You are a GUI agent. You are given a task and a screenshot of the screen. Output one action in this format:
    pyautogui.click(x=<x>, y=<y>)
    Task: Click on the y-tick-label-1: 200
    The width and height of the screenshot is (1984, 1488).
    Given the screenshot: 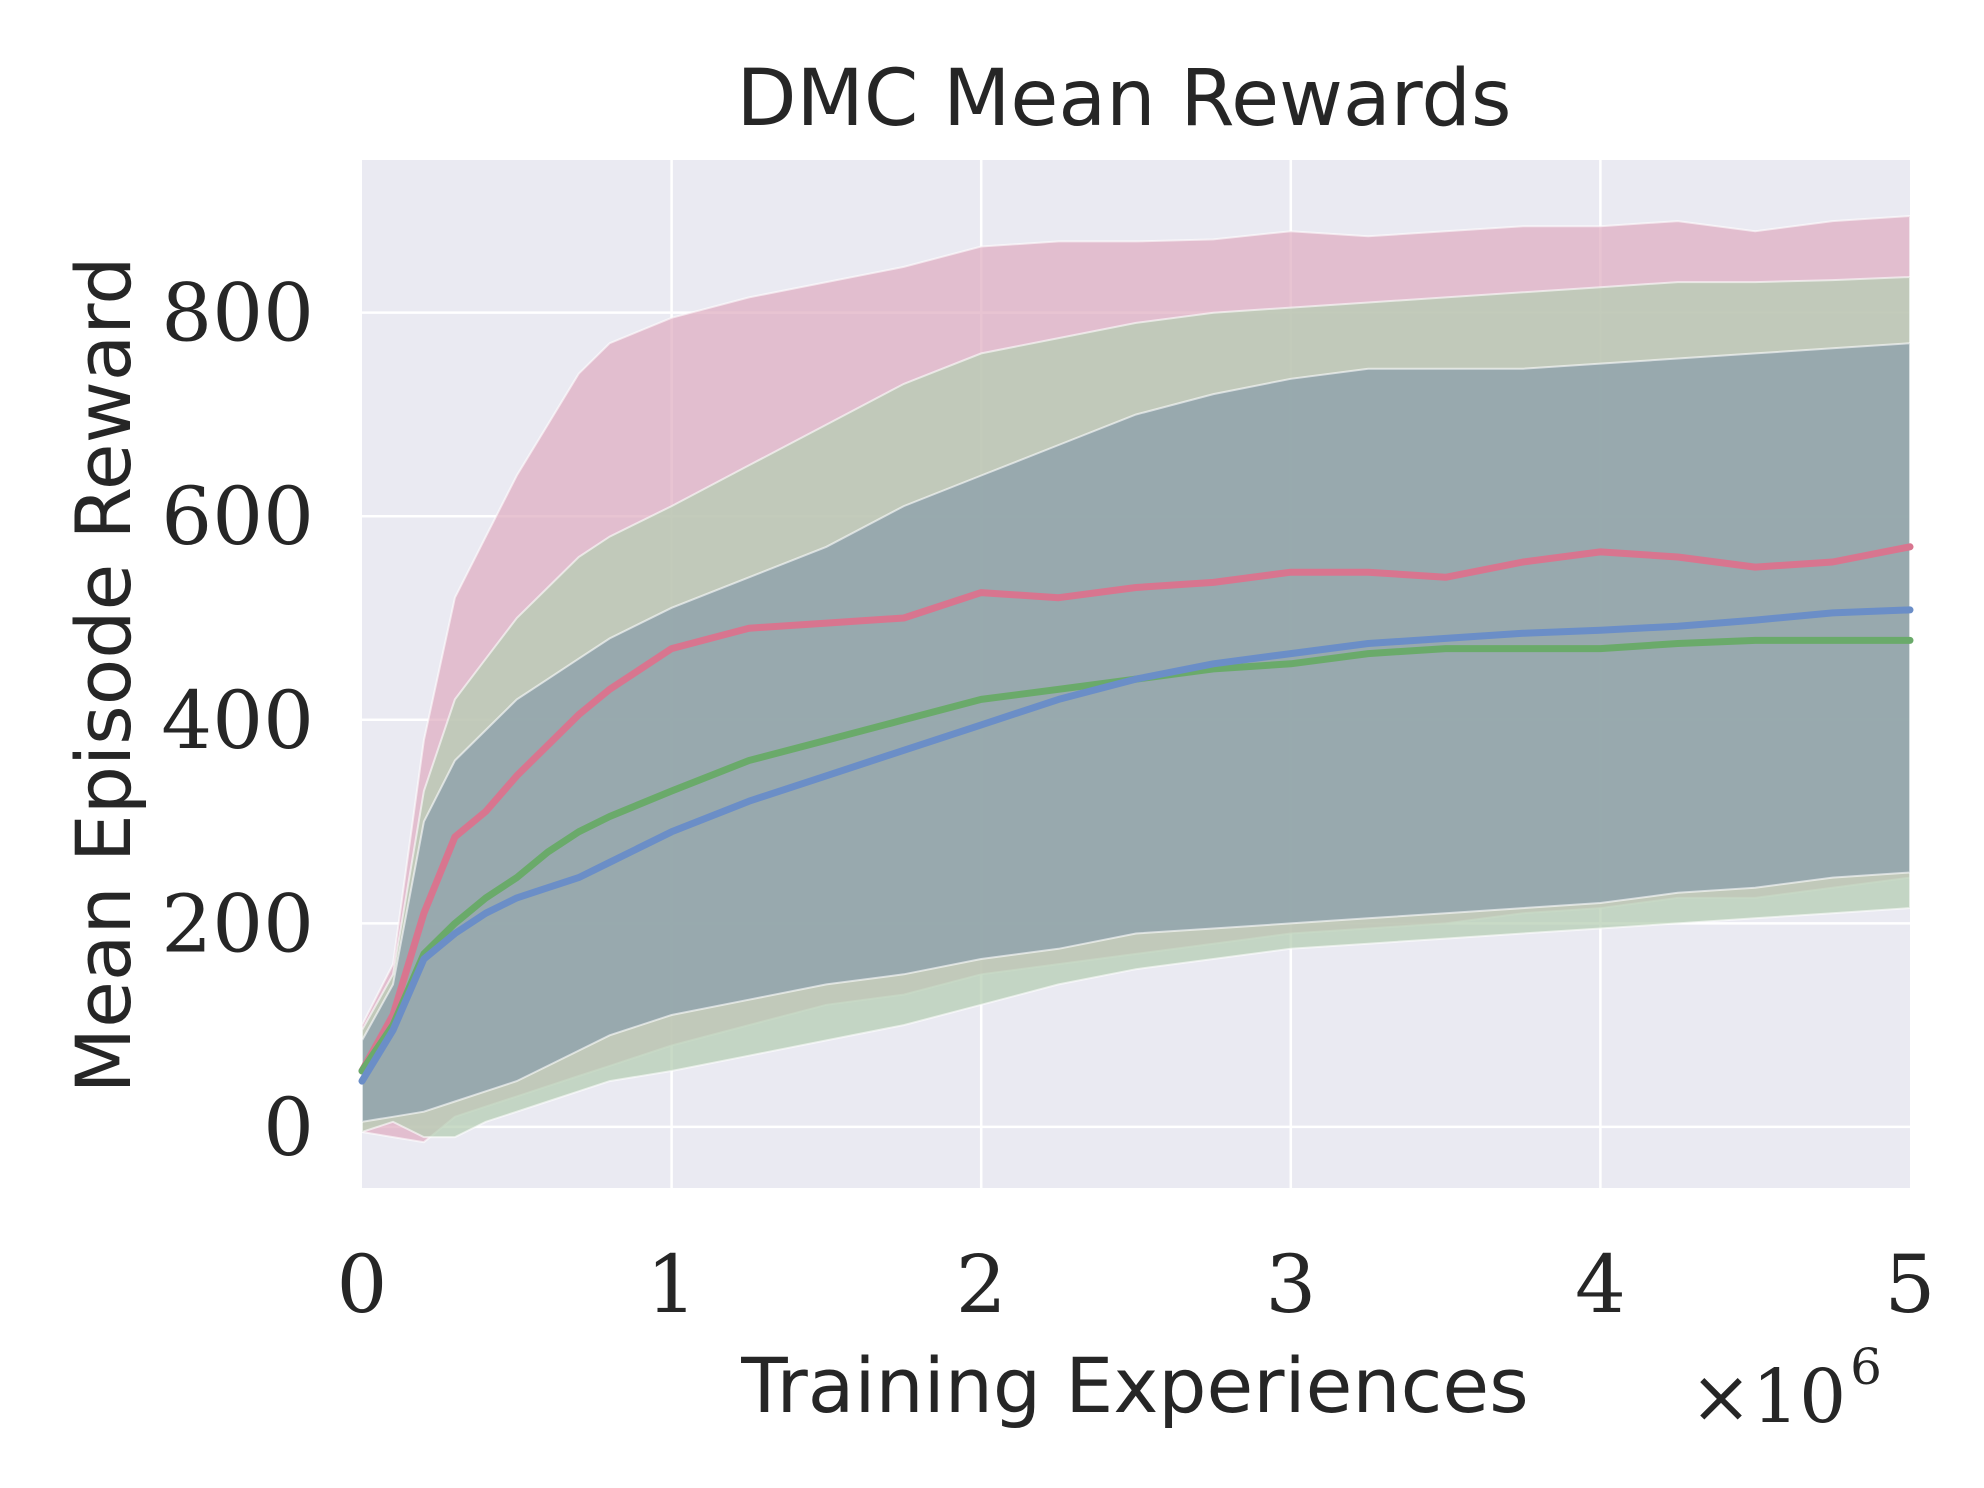 What is the action you would take?
    pyautogui.click(x=237, y=923)
    